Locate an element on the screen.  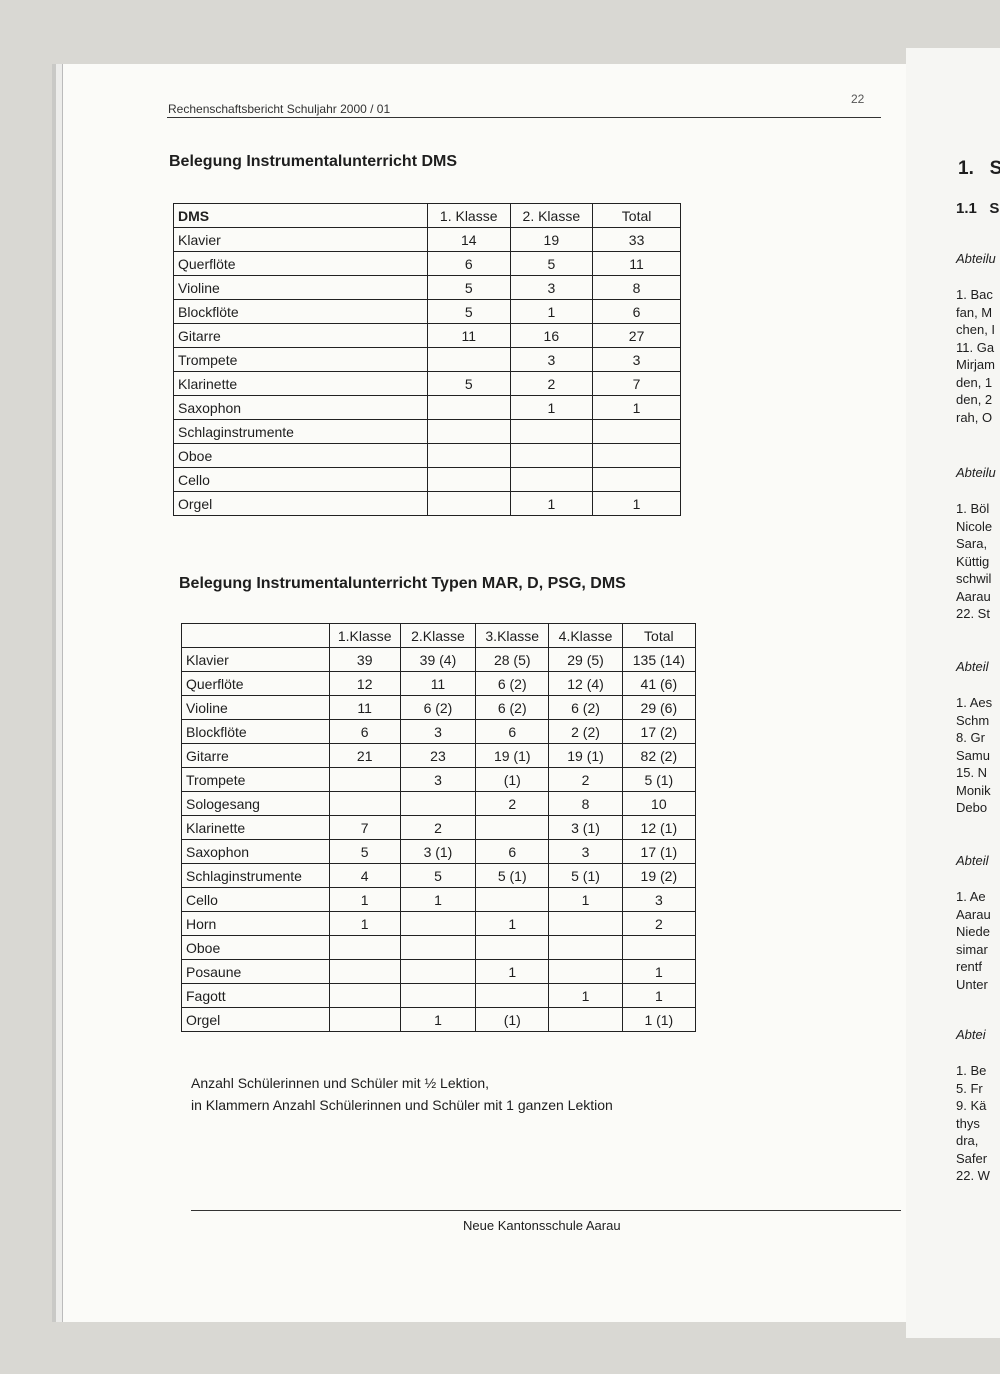
block: 1. Aes Schm 8. Gr Samu 15. N Monik Debo is located at coordinates (974, 755).